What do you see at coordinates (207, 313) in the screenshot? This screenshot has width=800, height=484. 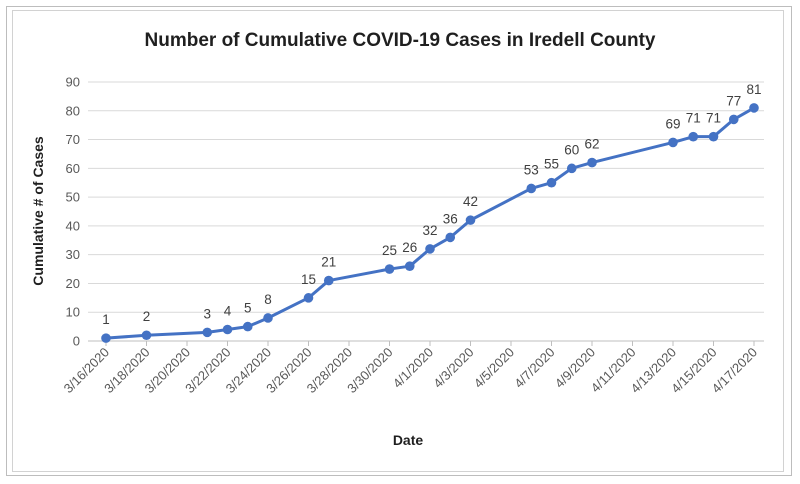 I see `data-label: 3` at bounding box center [207, 313].